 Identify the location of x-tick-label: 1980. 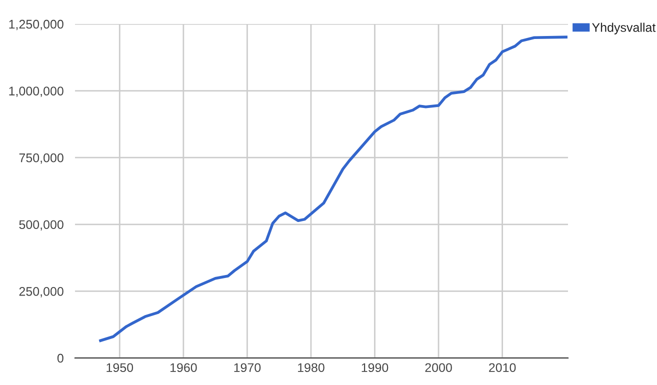
(311, 367).